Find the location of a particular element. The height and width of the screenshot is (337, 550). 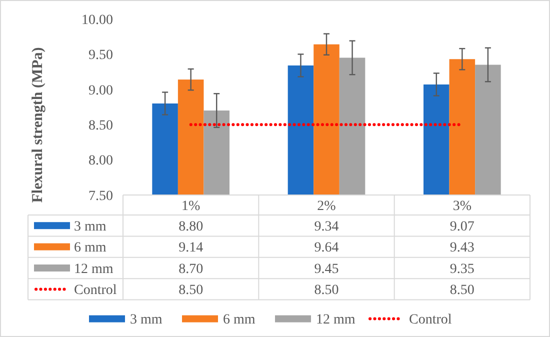

y-tick-label: 8.50 is located at coordinates (100, 126).